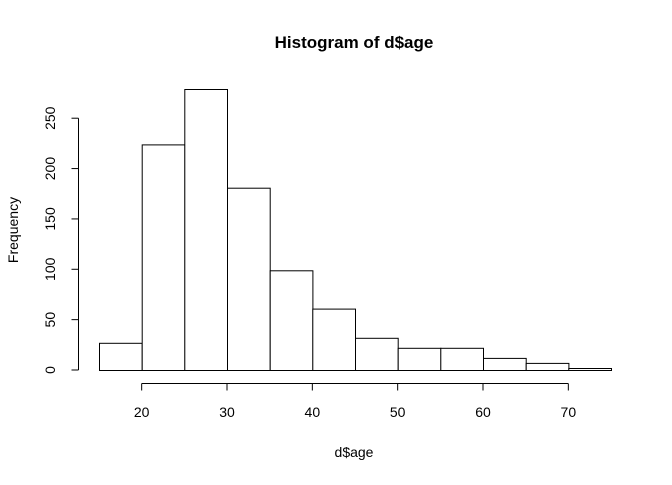 The image size is (672, 485). Describe the element at coordinates (313, 412) in the screenshot. I see `x-tick-label: 40` at that location.